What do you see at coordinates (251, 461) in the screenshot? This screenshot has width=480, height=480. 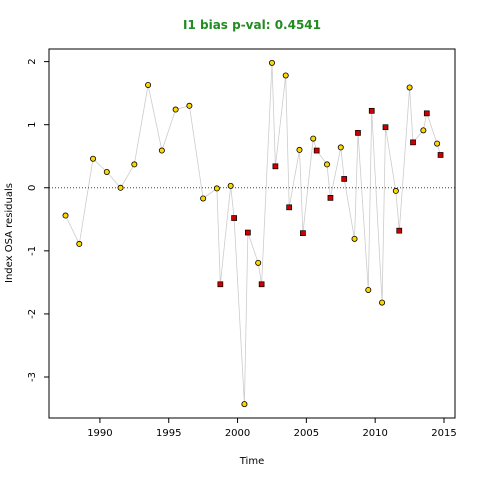 I see `x-axis-label: Time` at bounding box center [251, 461].